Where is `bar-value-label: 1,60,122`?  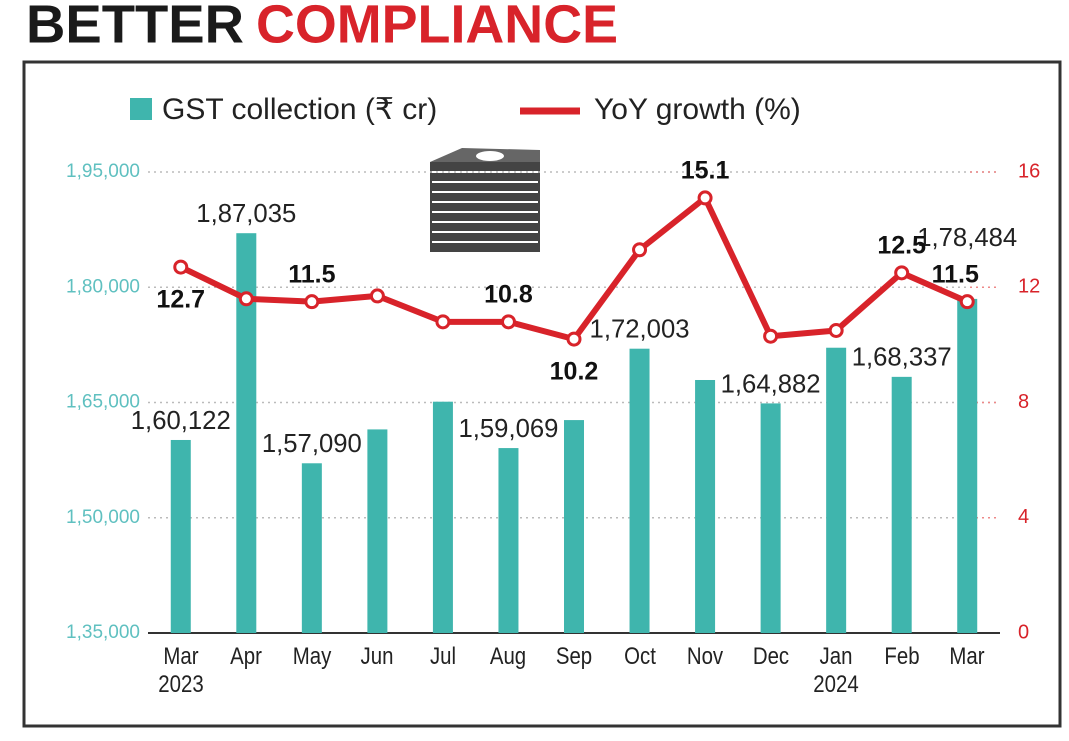
bar-value-label: 1,60,122 is located at coordinates (181, 420).